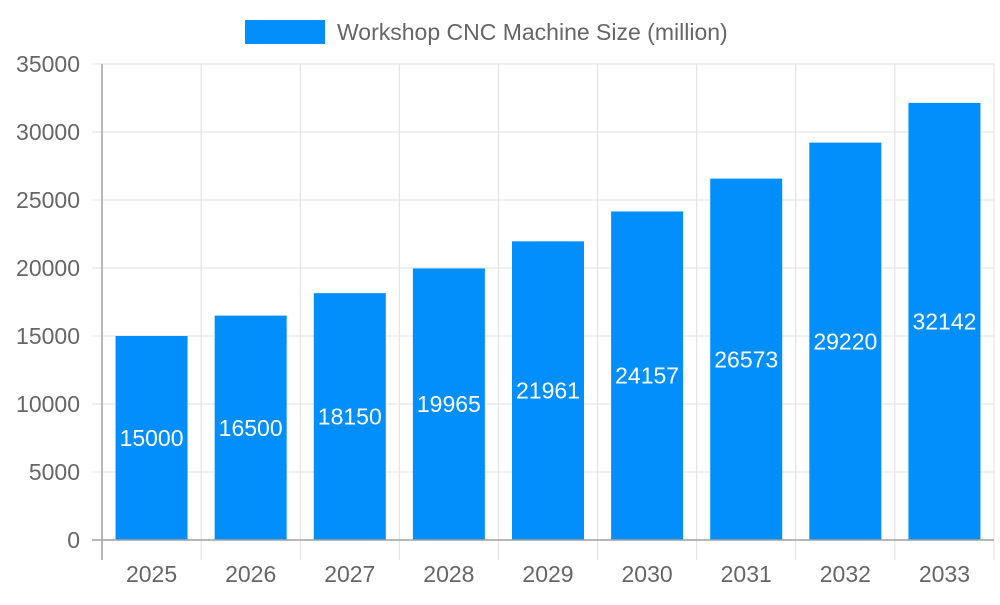 Image resolution: width=1000 pixels, height=605 pixels. What do you see at coordinates (73, 540) in the screenshot?
I see `y-tick-label: 0` at bounding box center [73, 540].